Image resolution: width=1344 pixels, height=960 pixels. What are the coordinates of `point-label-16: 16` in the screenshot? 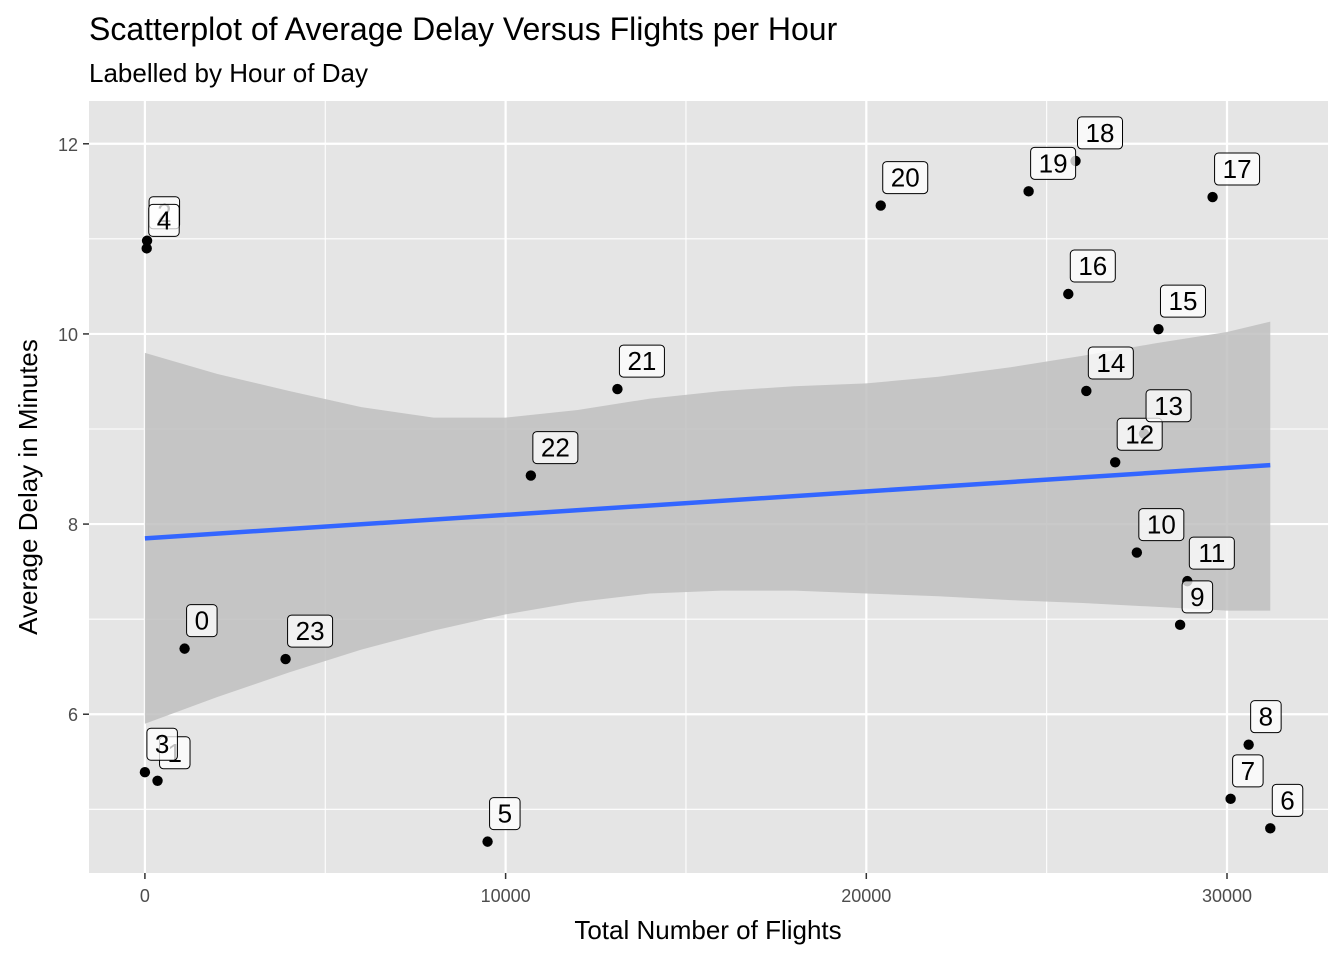 It's located at (1092, 266).